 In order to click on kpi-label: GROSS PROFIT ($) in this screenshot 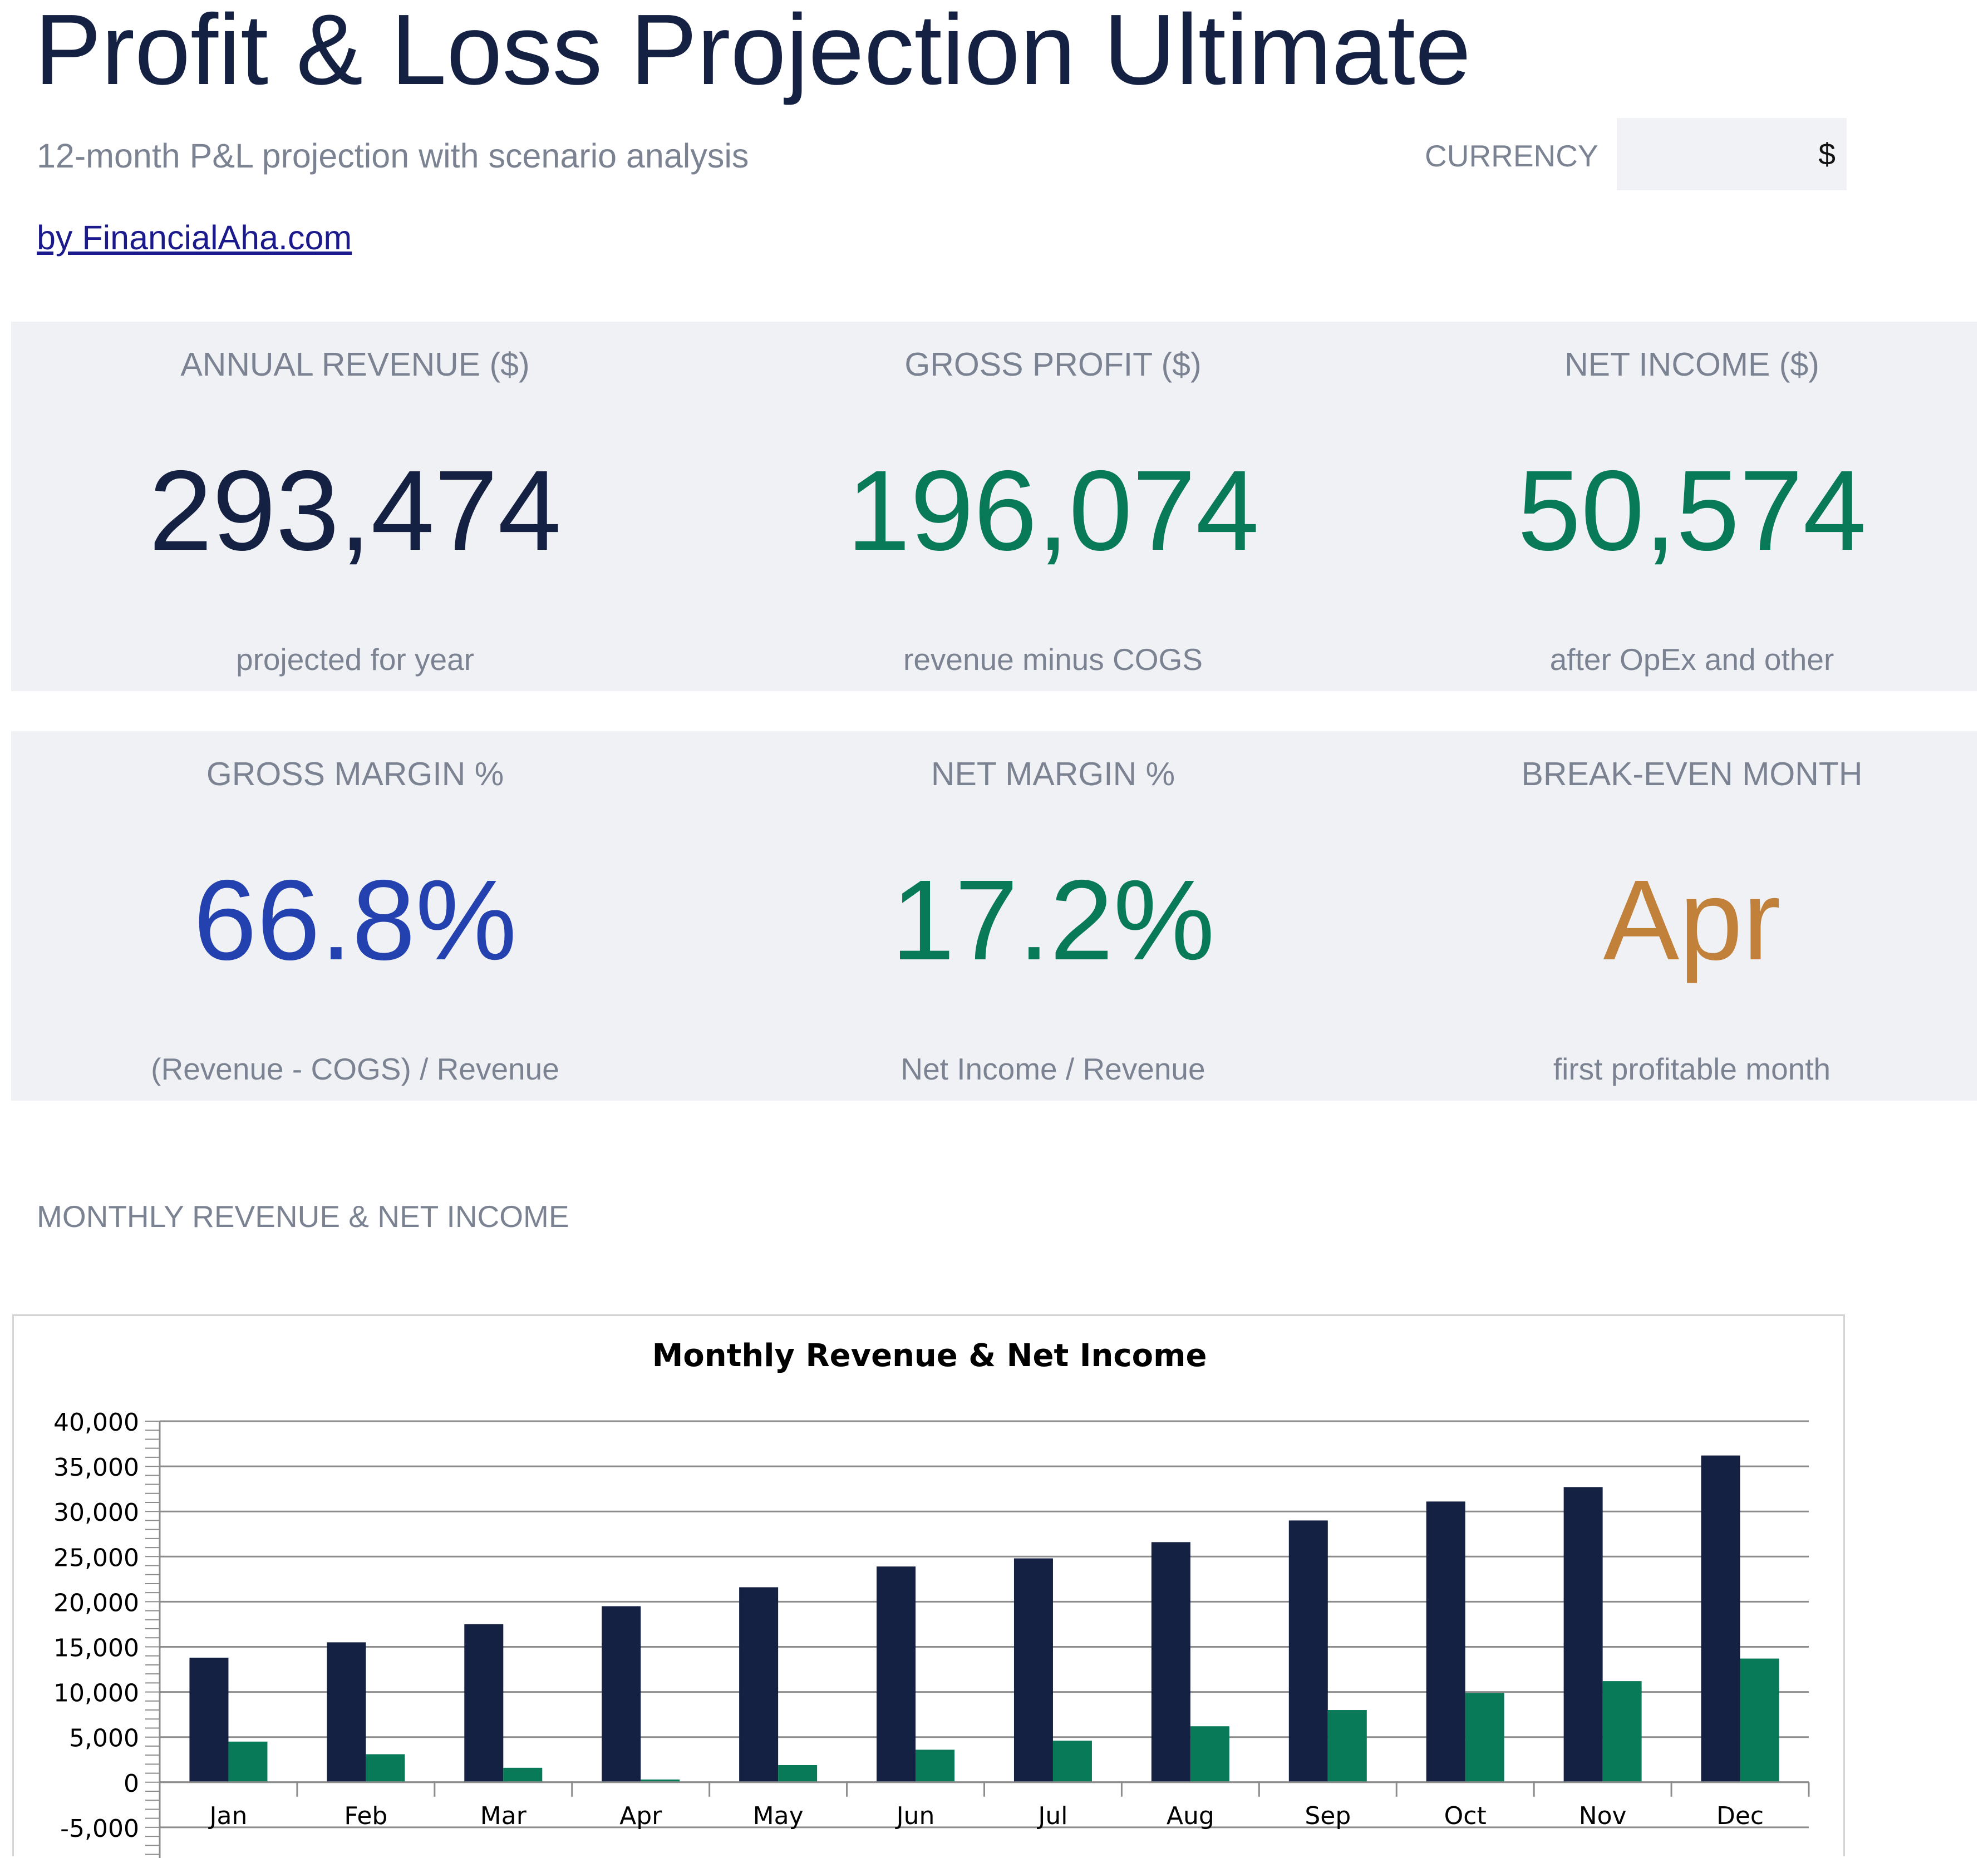, I will do `click(1053, 365)`.